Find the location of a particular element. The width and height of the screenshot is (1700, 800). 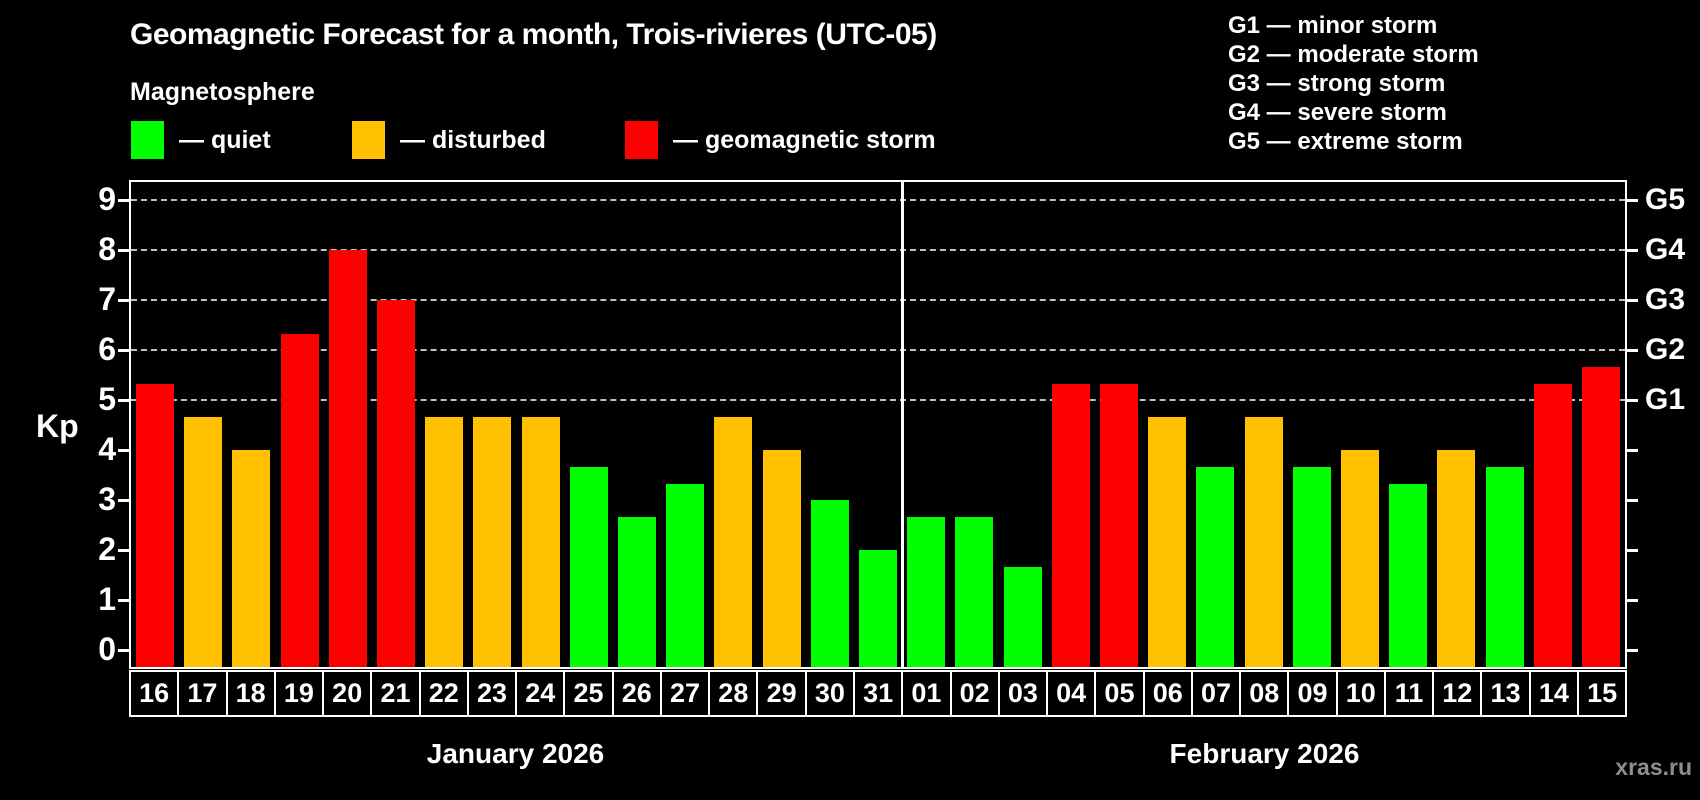

date-cell-january-26: 26 is located at coordinates (636, 693).